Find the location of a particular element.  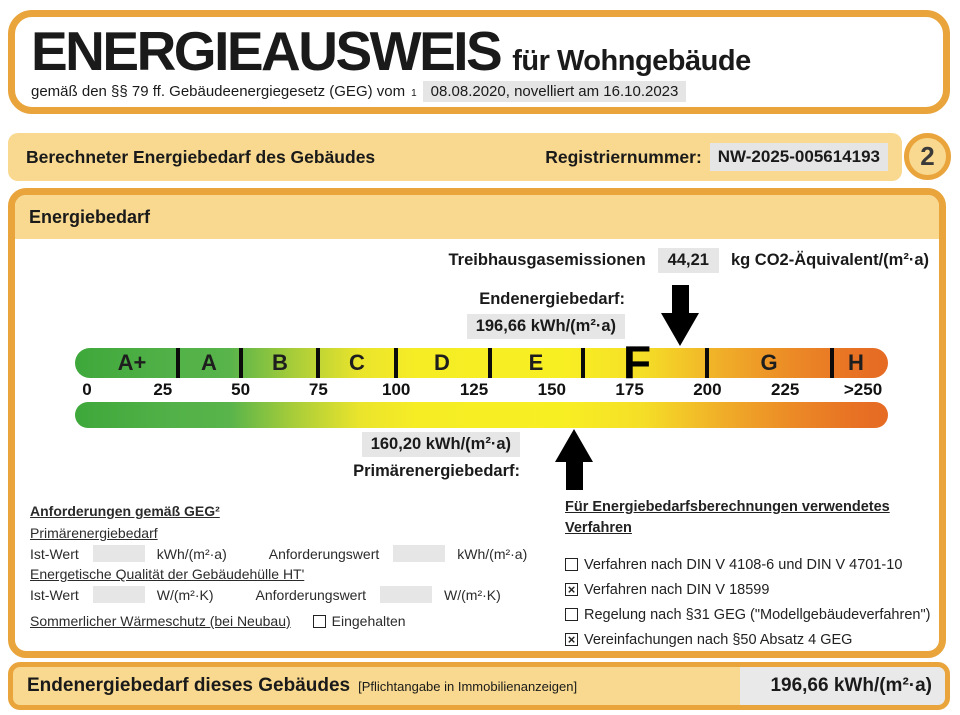

procedure-item-label: Verfahren nach DIN V 18599 is located at coordinates (677, 589).